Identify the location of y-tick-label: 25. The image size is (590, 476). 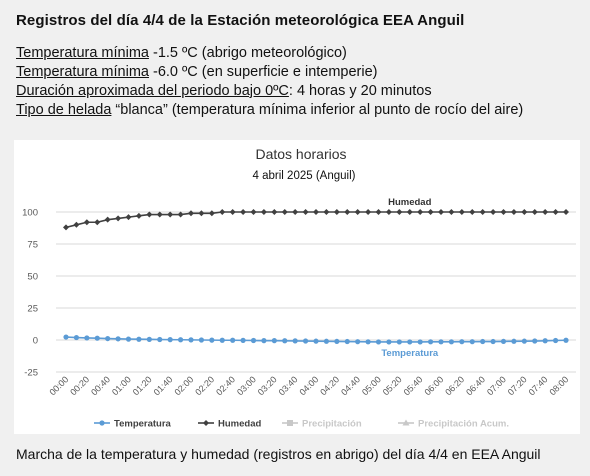
(32, 309).